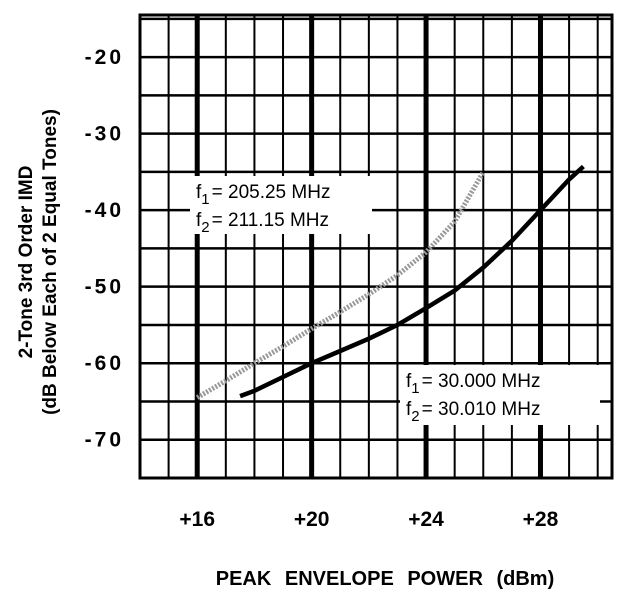 Image resolution: width=635 pixels, height=595 pixels. What do you see at coordinates (312, 519) in the screenshot?
I see `x-tick-label: +20` at bounding box center [312, 519].